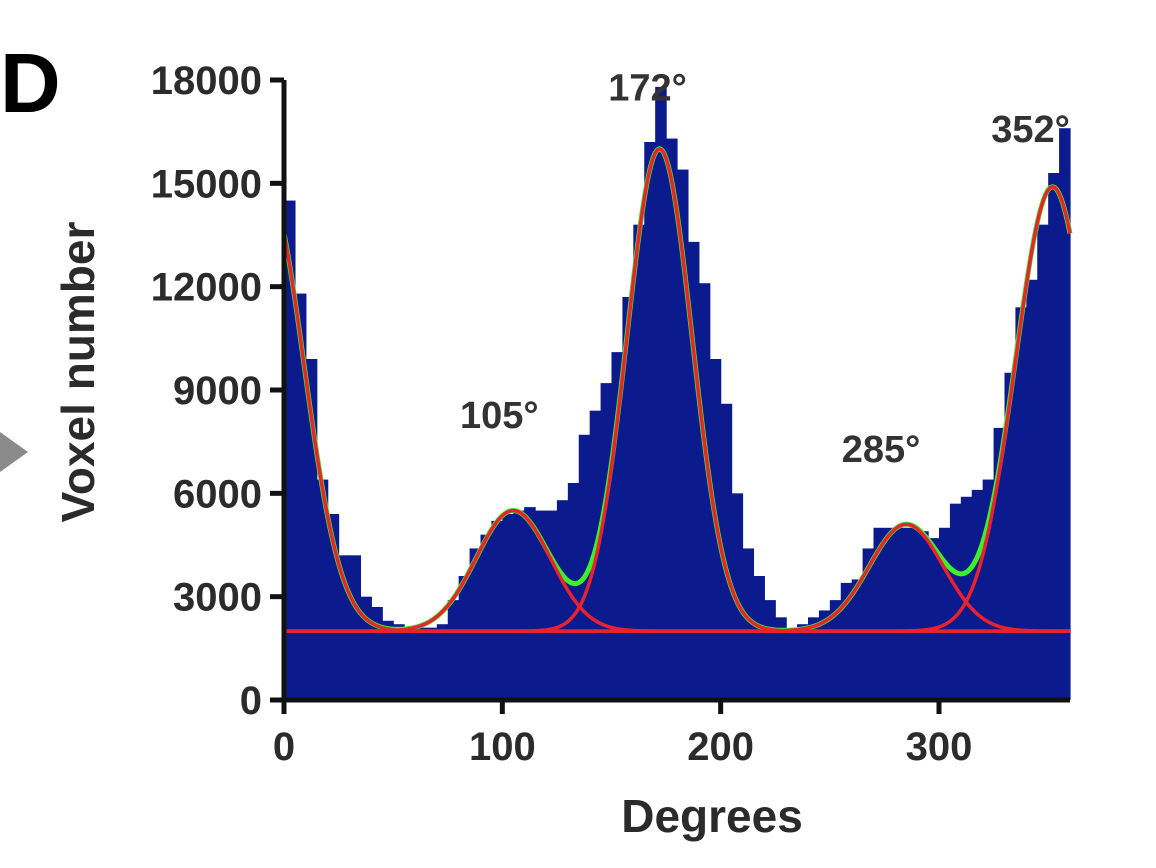  Describe the element at coordinates (881, 450) in the screenshot. I see `peak-annotation: 285°` at that location.